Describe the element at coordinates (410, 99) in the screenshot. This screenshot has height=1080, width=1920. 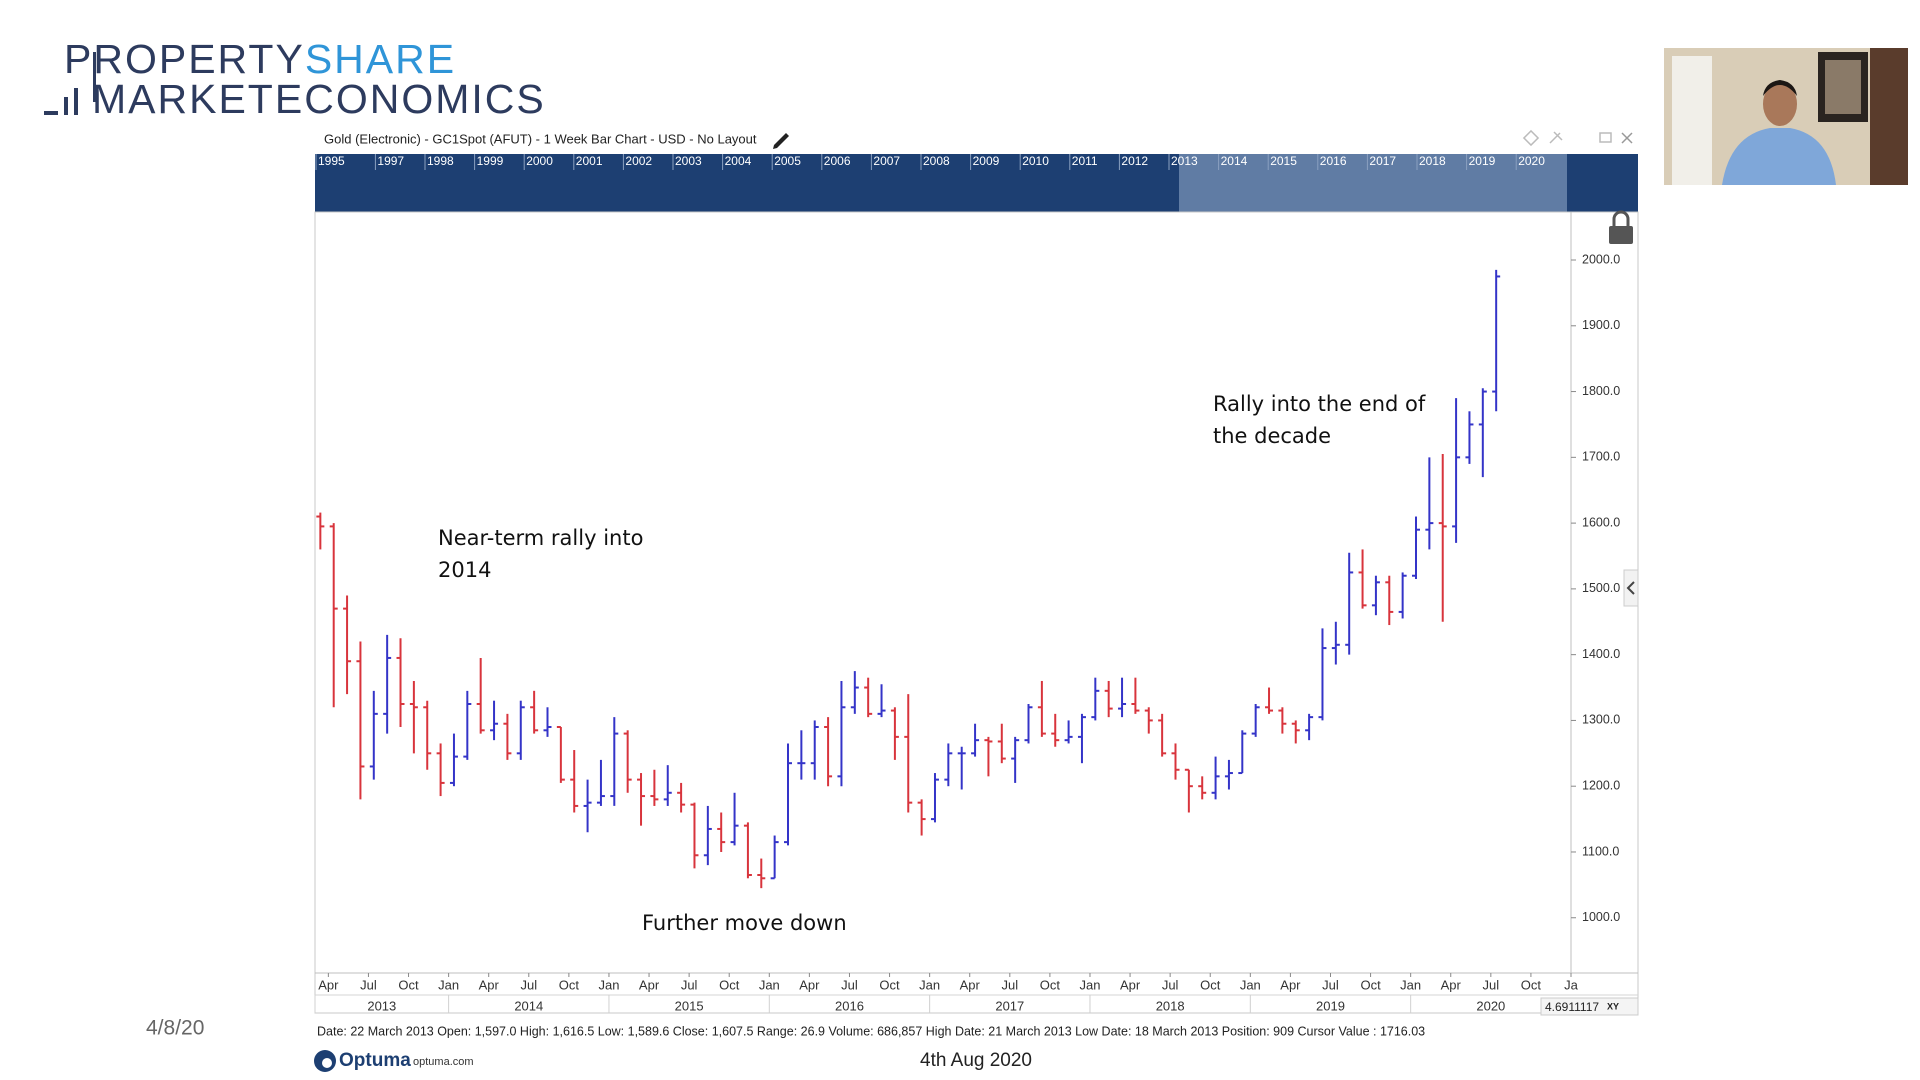
I see `logo-word: ECONOMICS` at that location.